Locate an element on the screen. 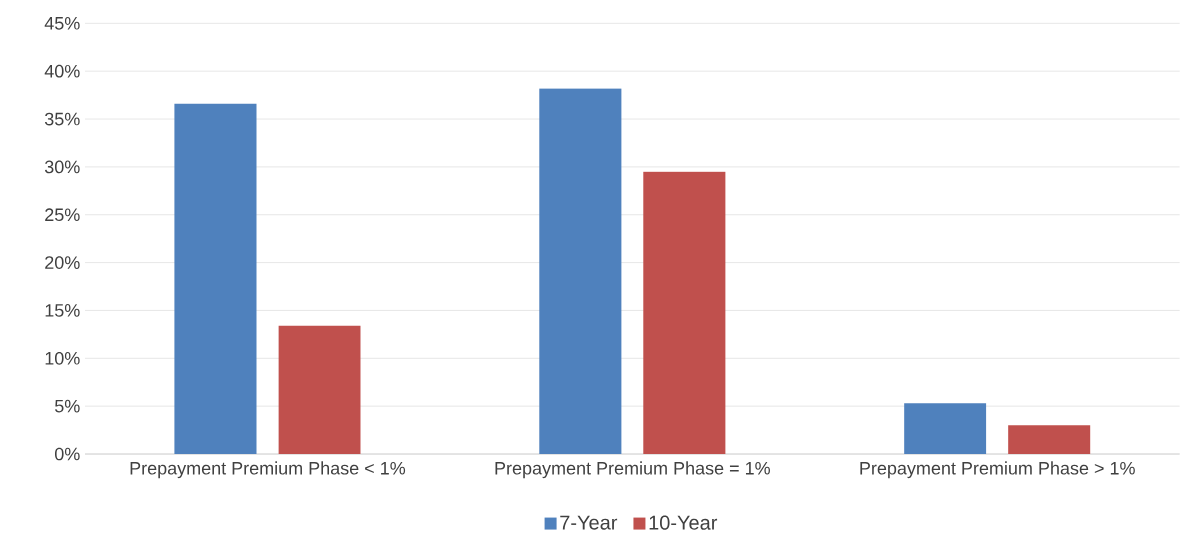 The width and height of the screenshot is (1181, 537). legend-label: 7-Year is located at coordinates (589, 522).